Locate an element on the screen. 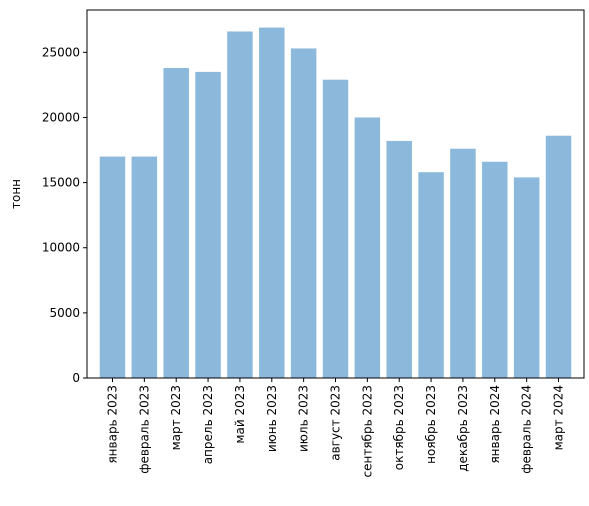 Image resolution: width=589 pixels, height=506 pixels. x-tick-label: сентябрь 2023 is located at coordinates (367, 431).